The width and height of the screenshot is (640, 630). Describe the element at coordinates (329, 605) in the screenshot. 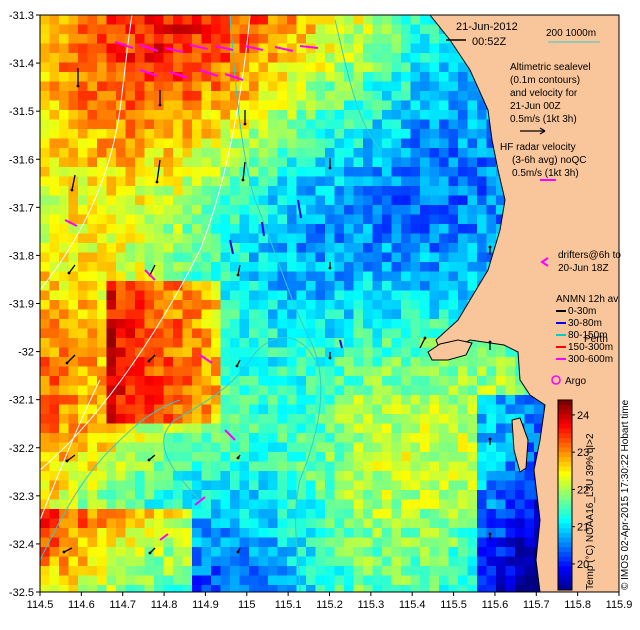

I see `x-tick-label: 115.2` at that location.